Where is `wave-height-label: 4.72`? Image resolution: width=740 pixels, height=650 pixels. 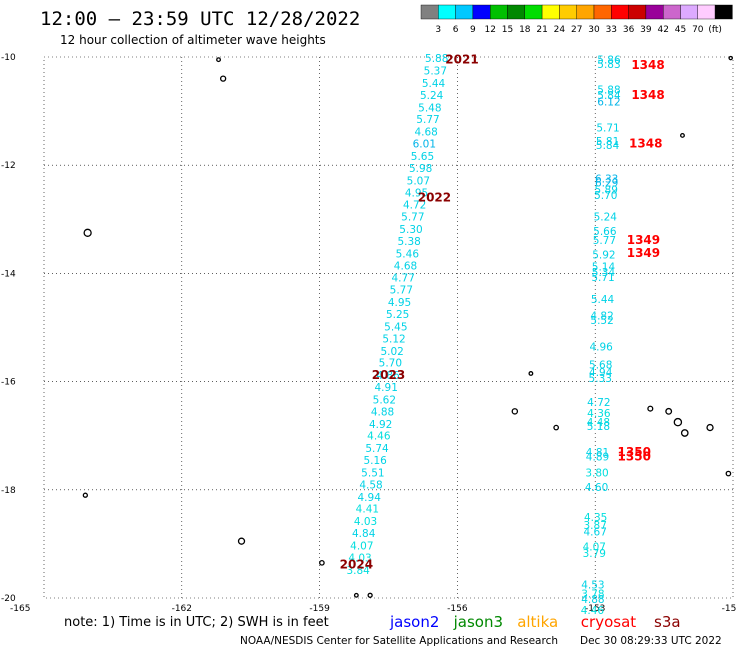
wave-height-label: 4.72 is located at coordinates (598, 403).